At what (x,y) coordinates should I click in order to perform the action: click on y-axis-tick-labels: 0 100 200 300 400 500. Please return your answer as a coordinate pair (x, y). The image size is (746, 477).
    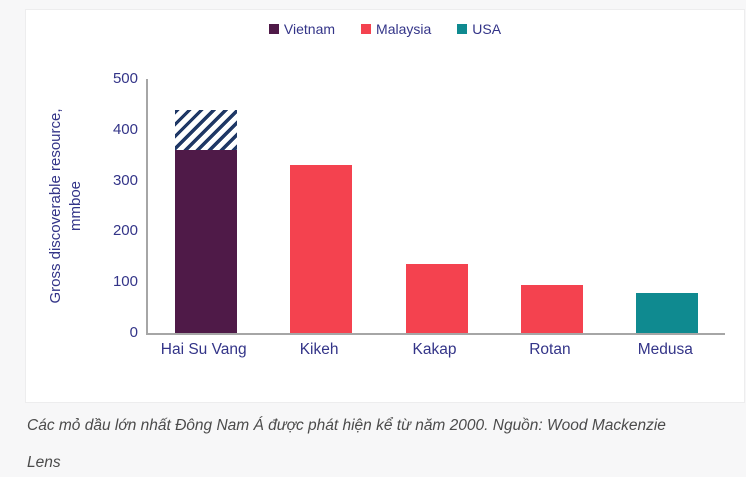
    Looking at the image, I should click on (114, 205).